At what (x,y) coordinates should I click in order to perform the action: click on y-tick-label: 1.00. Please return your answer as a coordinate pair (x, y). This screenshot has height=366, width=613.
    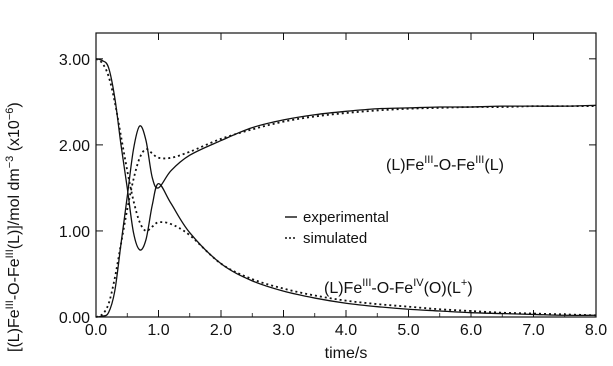
    Looking at the image, I should click on (74, 232).